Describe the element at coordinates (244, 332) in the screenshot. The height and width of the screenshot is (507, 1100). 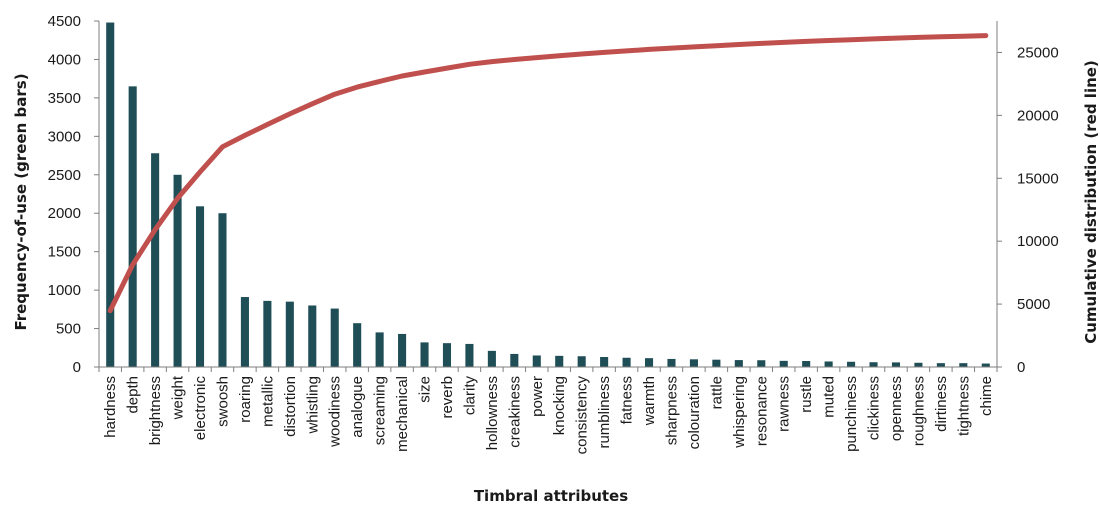
I see `bar-roaring` at that location.